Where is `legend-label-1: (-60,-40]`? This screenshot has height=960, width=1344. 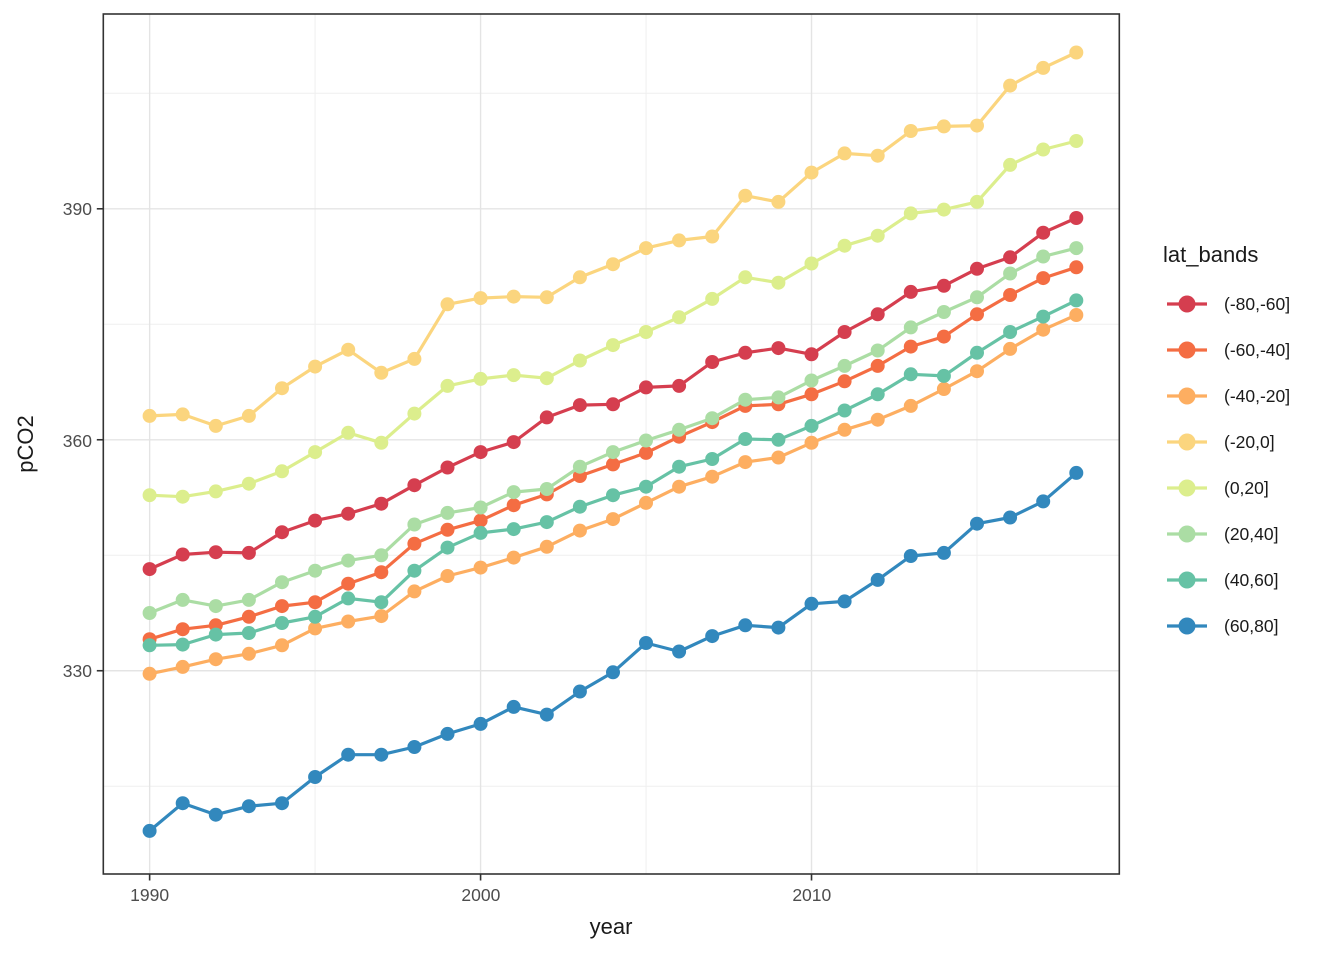 legend-label-1: (-60,-40] is located at coordinates (1257, 350).